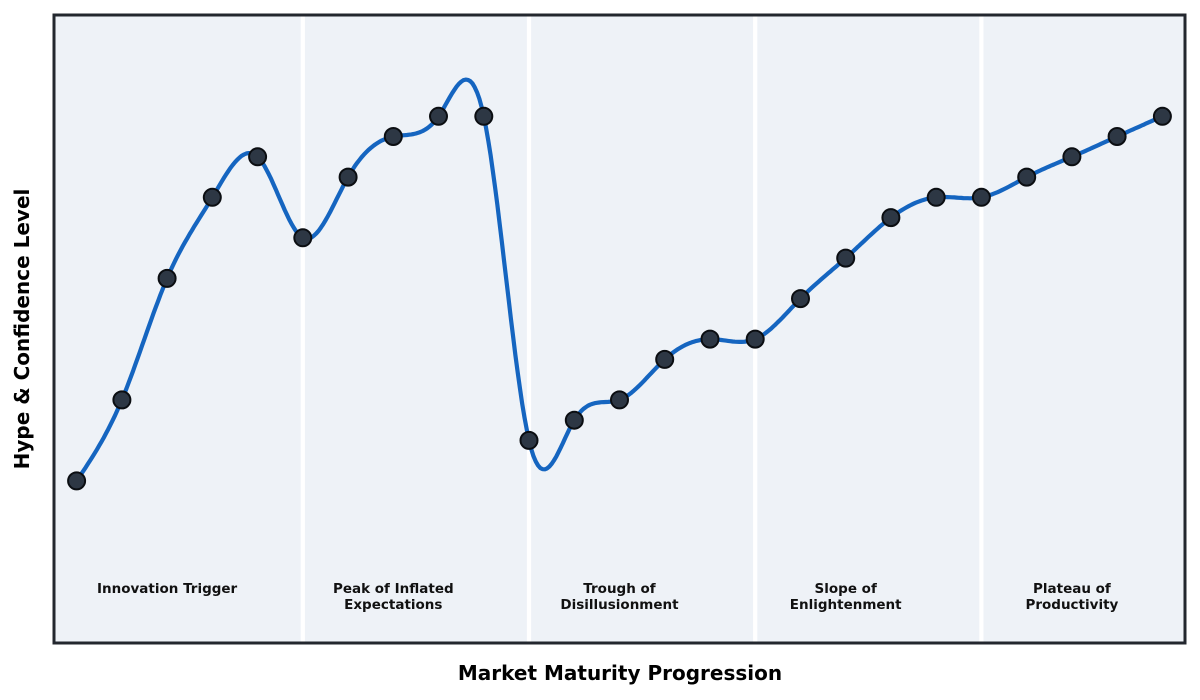 Image resolution: width=1200 pixels, height=700 pixels. What do you see at coordinates (167, 589) in the screenshot?
I see `phase-label-innovation-trigger: Innovation Trigger` at bounding box center [167, 589].